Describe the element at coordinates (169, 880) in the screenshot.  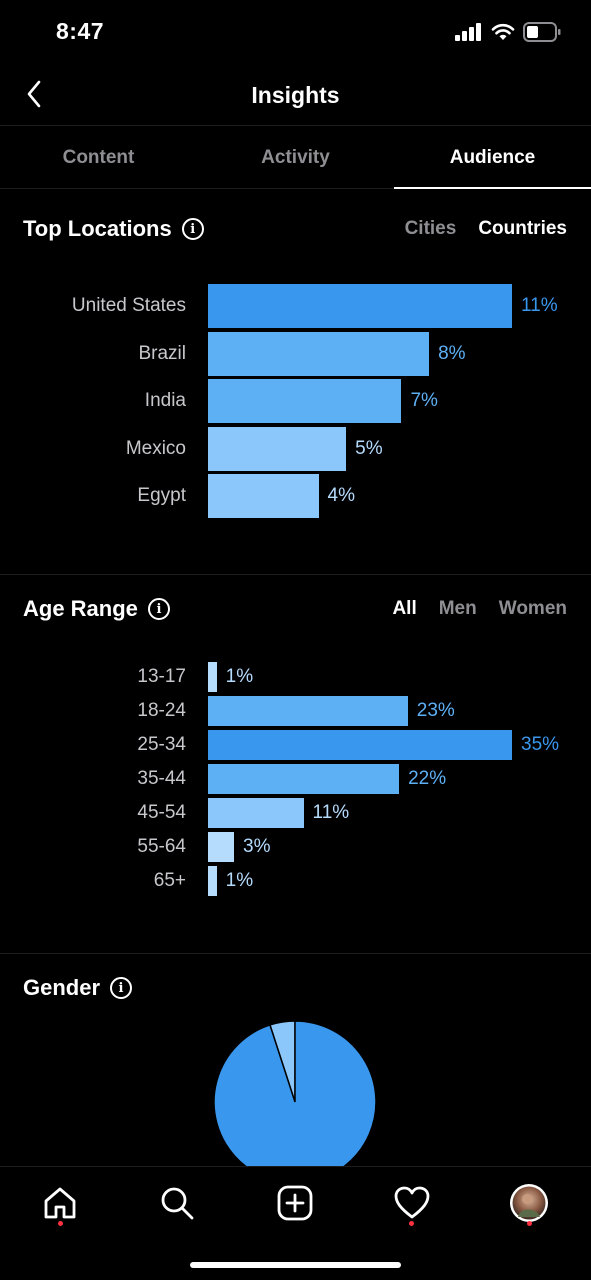
I see `bar-category-label: 65+` at that location.